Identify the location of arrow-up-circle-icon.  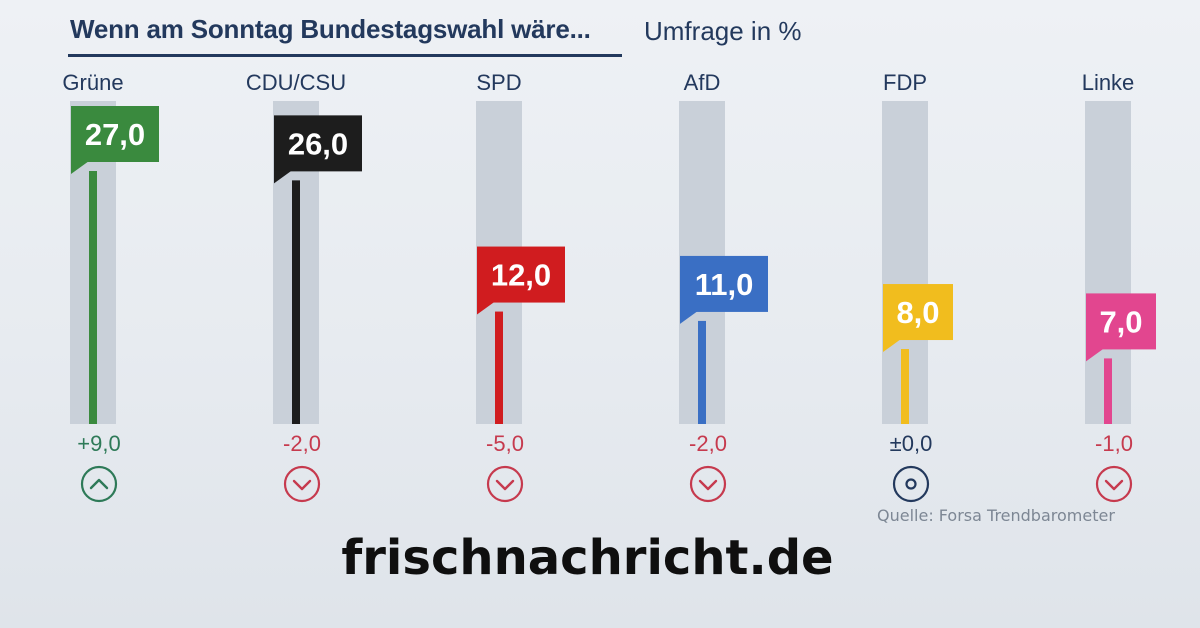
(99, 484).